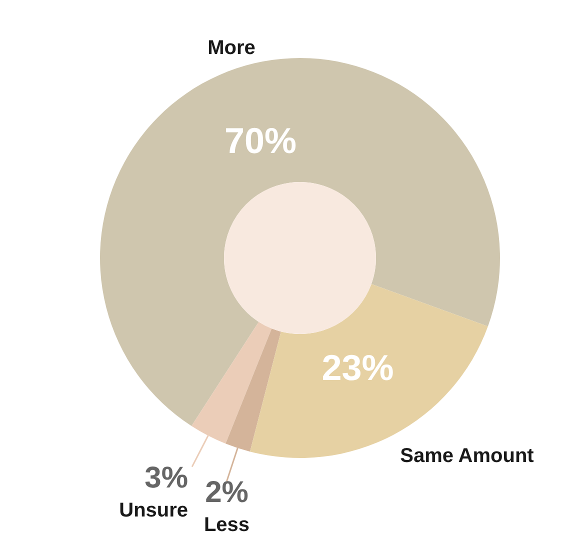 This screenshot has height=559, width=586. What do you see at coordinates (166, 478) in the screenshot?
I see `data-label: 3%` at bounding box center [166, 478].